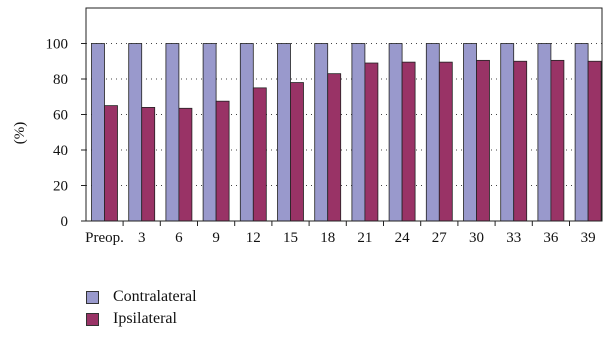  What do you see at coordinates (65, 222) in the screenshot?
I see `y-tick-label-0: 0` at bounding box center [65, 222].